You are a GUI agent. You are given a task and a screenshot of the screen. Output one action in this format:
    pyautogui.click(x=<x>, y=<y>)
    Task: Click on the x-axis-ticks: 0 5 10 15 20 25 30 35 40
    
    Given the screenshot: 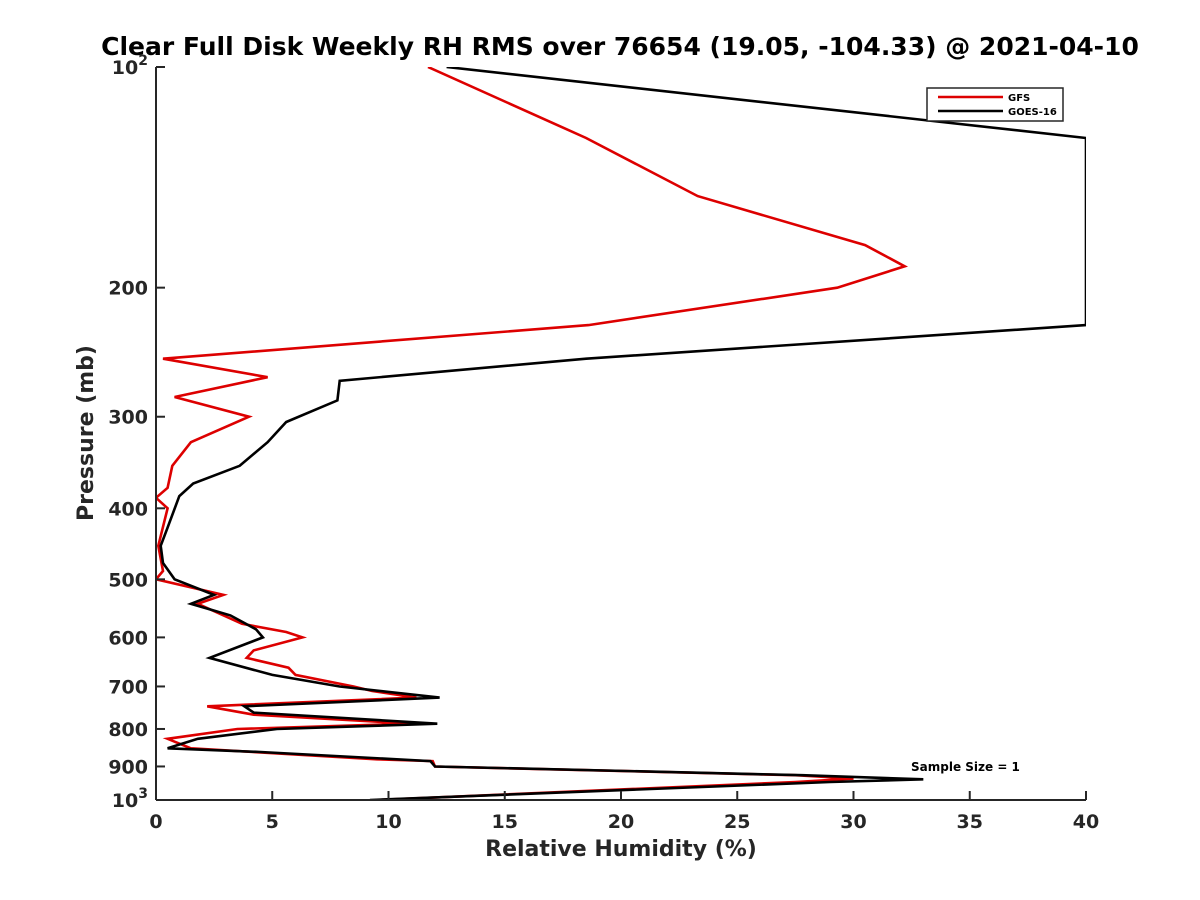 What is the action you would take?
    pyautogui.click(x=624, y=812)
    